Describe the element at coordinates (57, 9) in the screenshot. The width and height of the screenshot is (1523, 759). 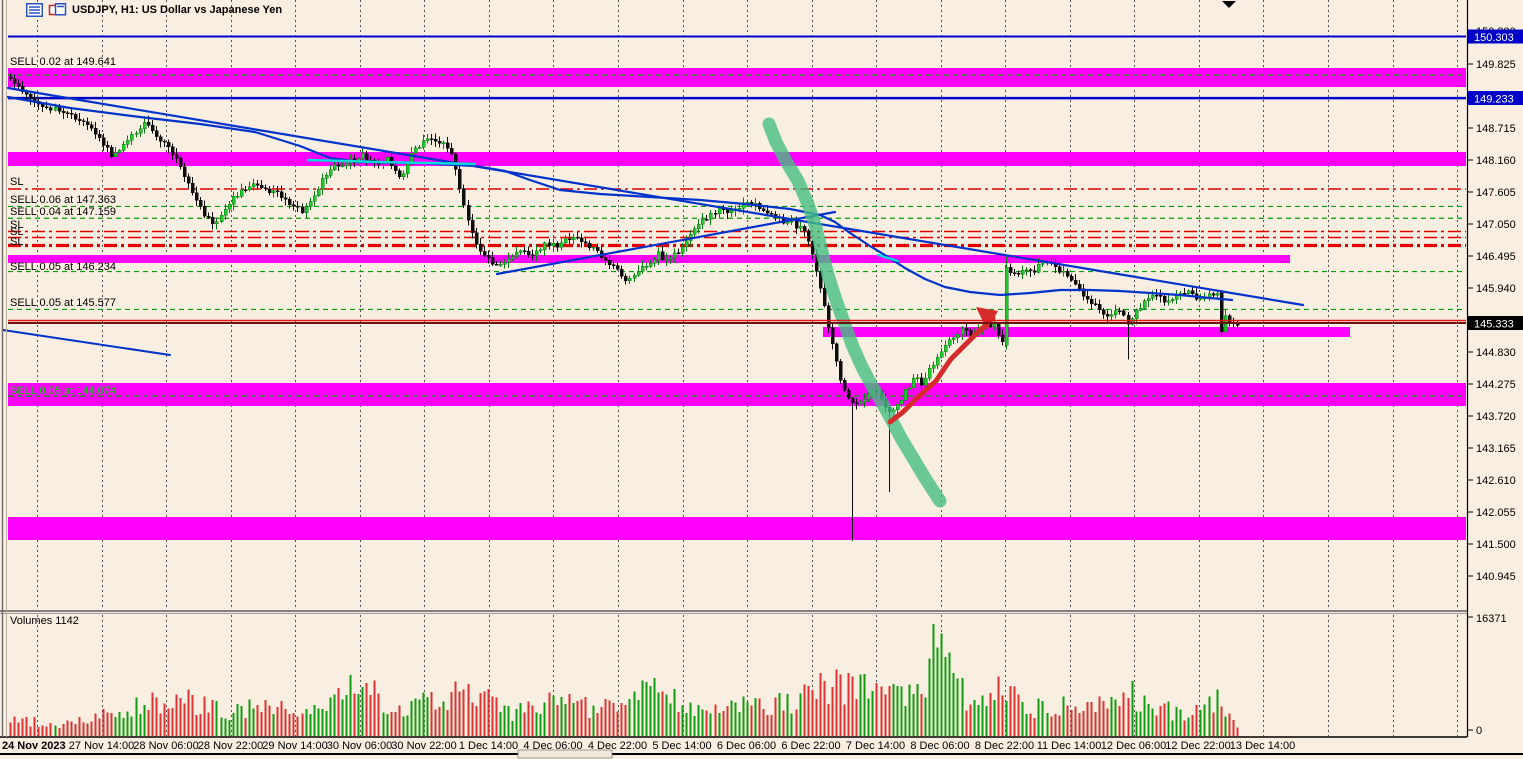
I see `chart-windows-icon` at that location.